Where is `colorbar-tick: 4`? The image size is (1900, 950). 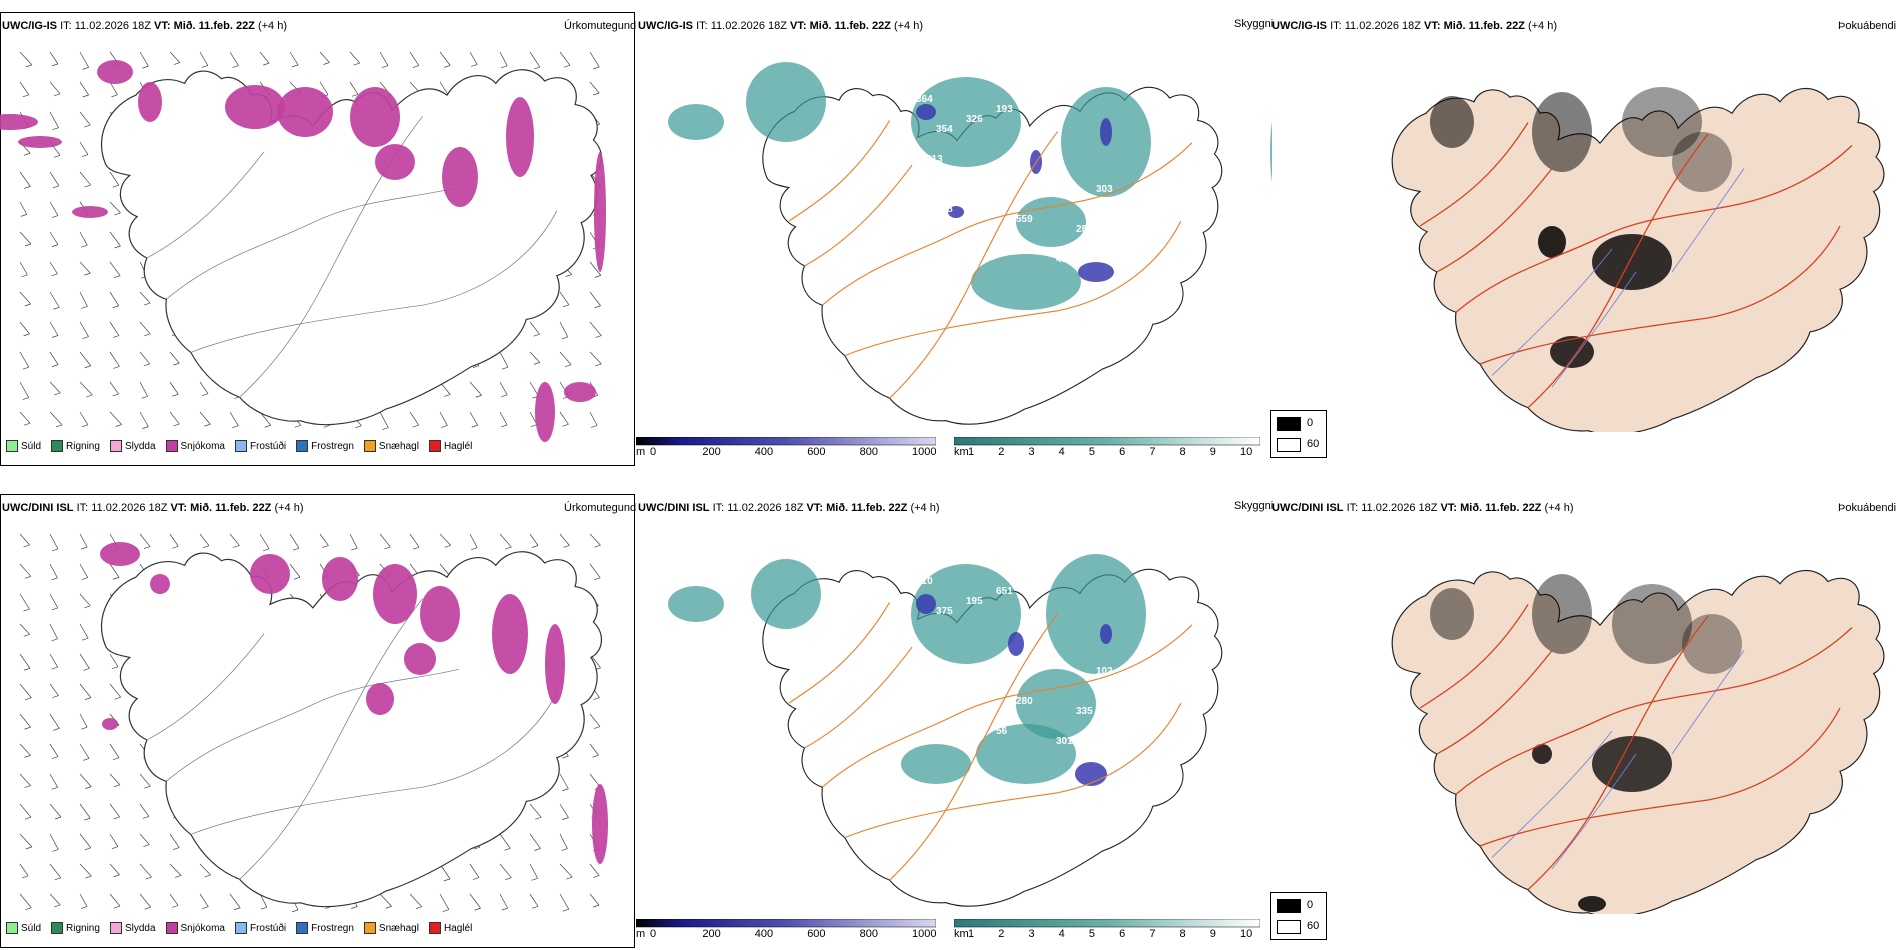 colorbar-tick: 4 is located at coordinates (1061, 934).